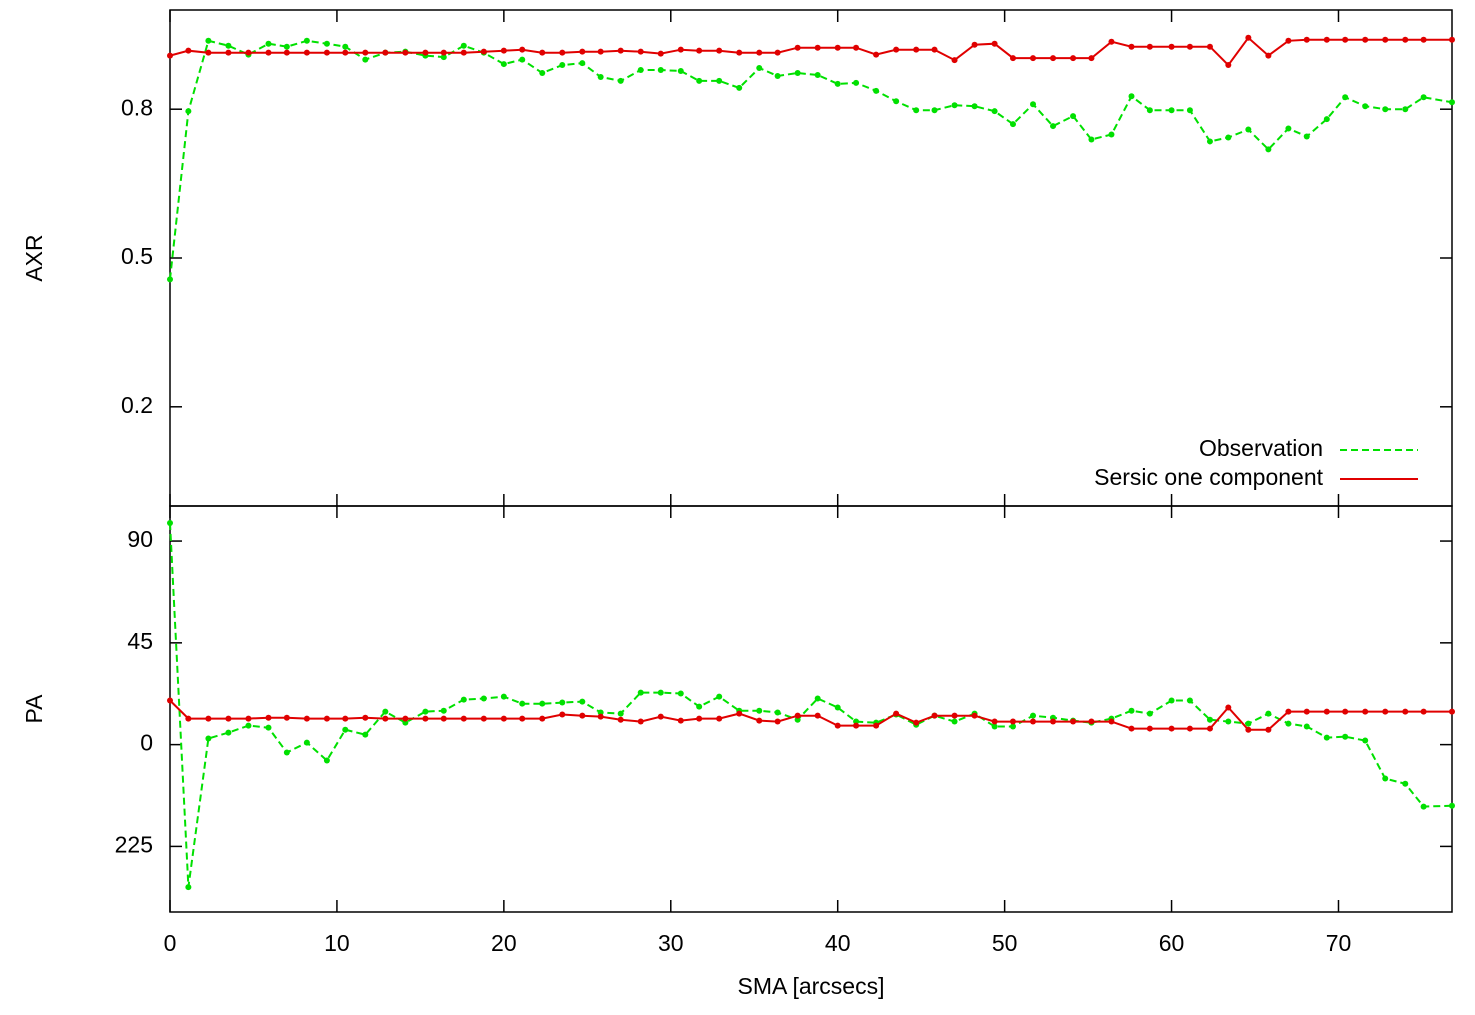 This screenshot has height=1015, width=1475. What do you see at coordinates (137, 107) in the screenshot?
I see `y-tick-label: 0.8` at bounding box center [137, 107].